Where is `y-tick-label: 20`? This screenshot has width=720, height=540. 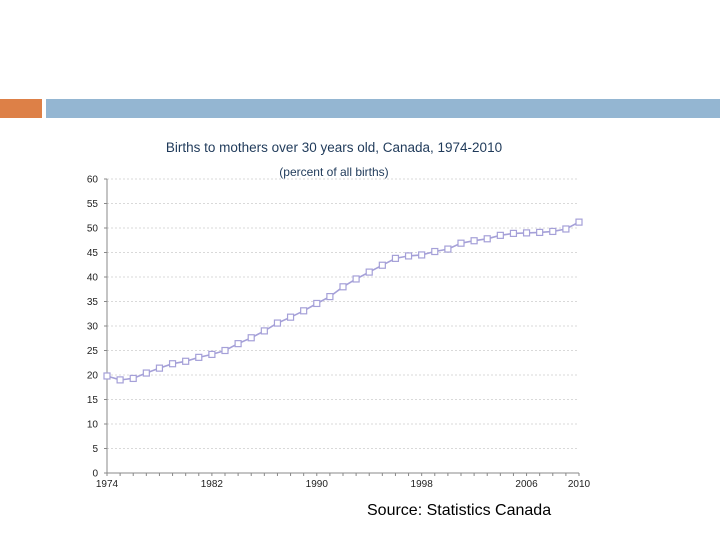
y-tick-label: 20 is located at coordinates (93, 376).